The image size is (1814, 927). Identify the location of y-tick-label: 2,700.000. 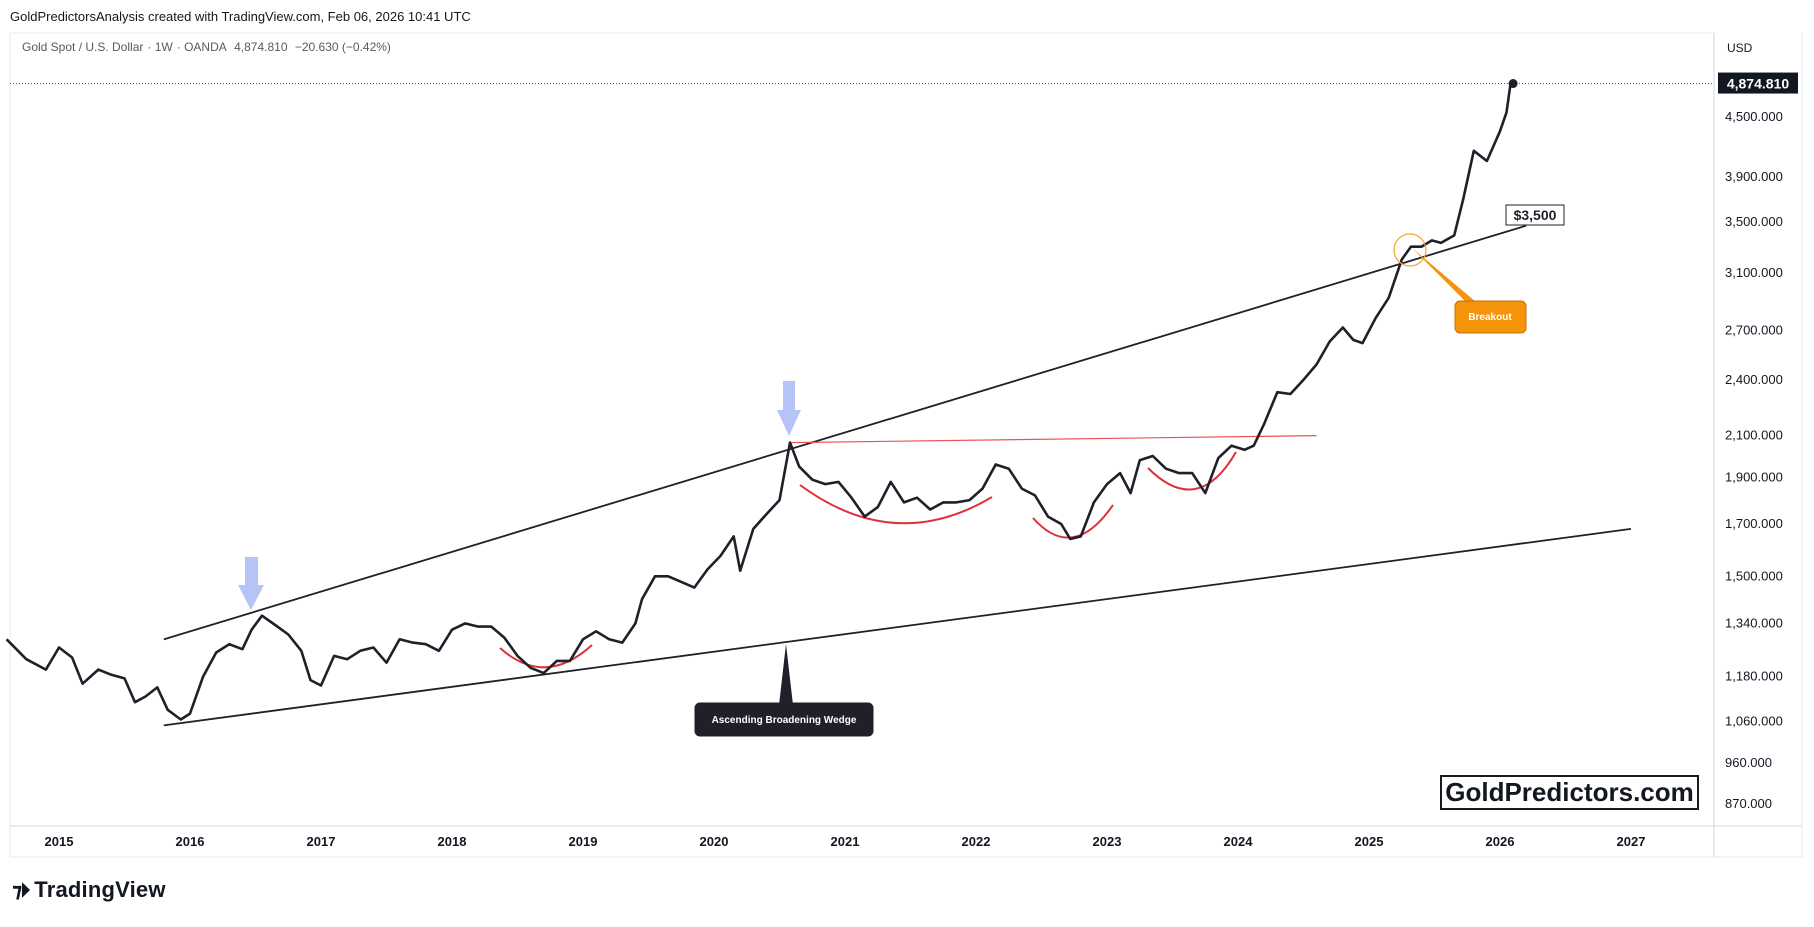
(1754, 330).